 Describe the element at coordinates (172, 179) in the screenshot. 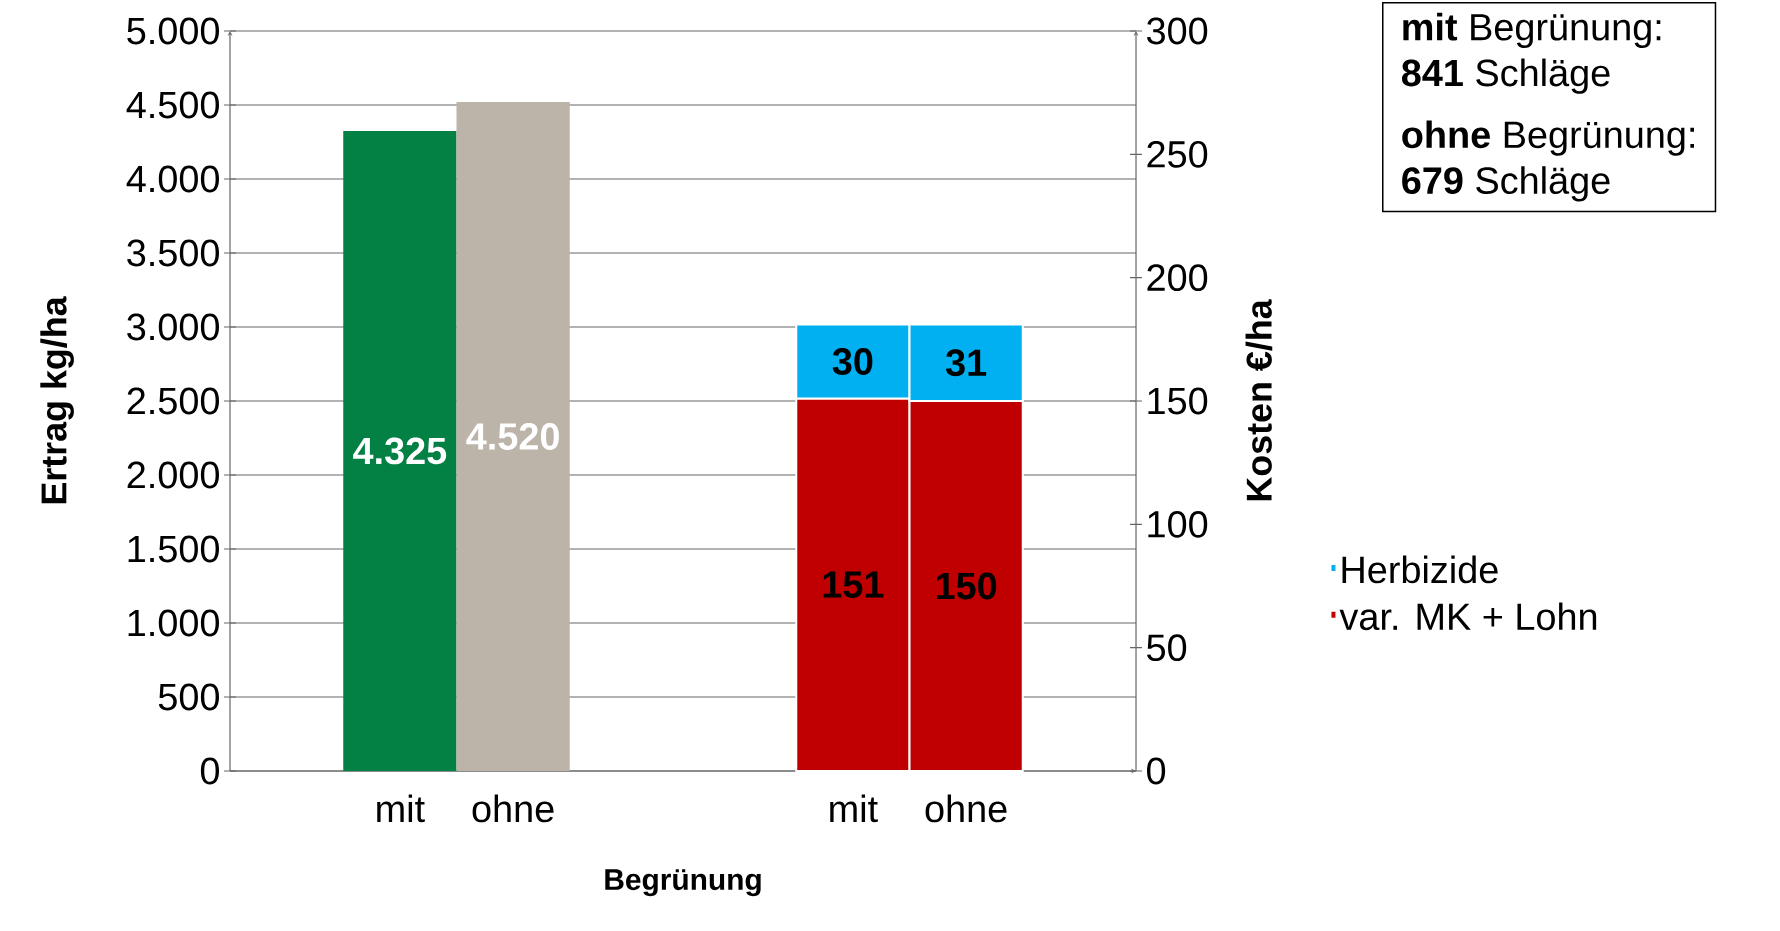

I see `y-tick-label: 4.000` at that location.